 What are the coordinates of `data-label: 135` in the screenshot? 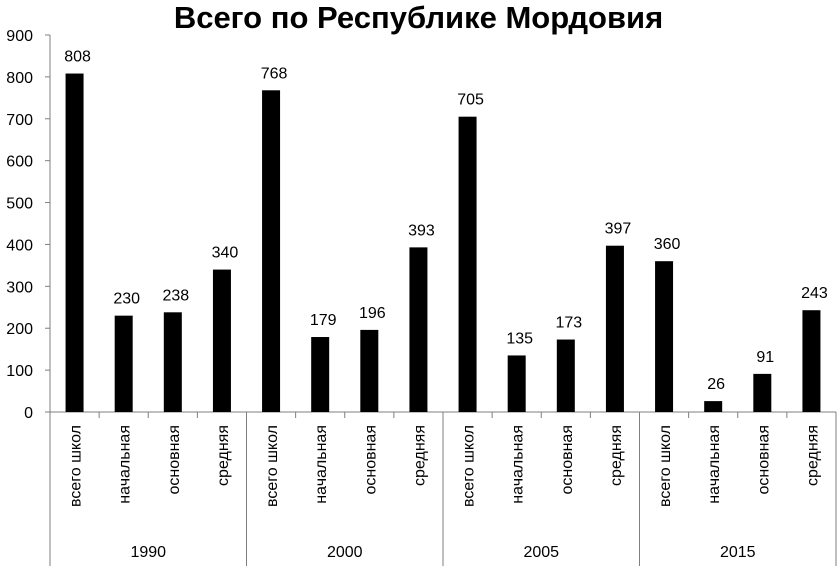 It's located at (519, 338).